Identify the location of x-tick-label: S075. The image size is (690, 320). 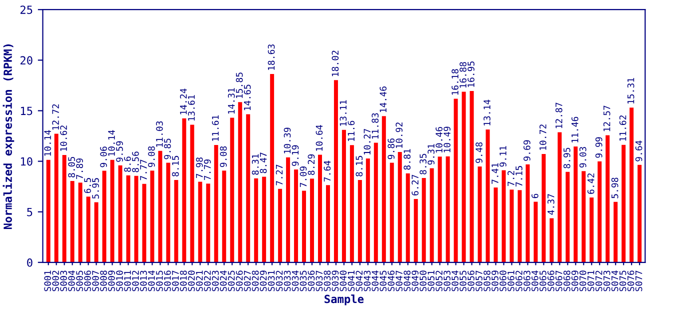
(622, 281).